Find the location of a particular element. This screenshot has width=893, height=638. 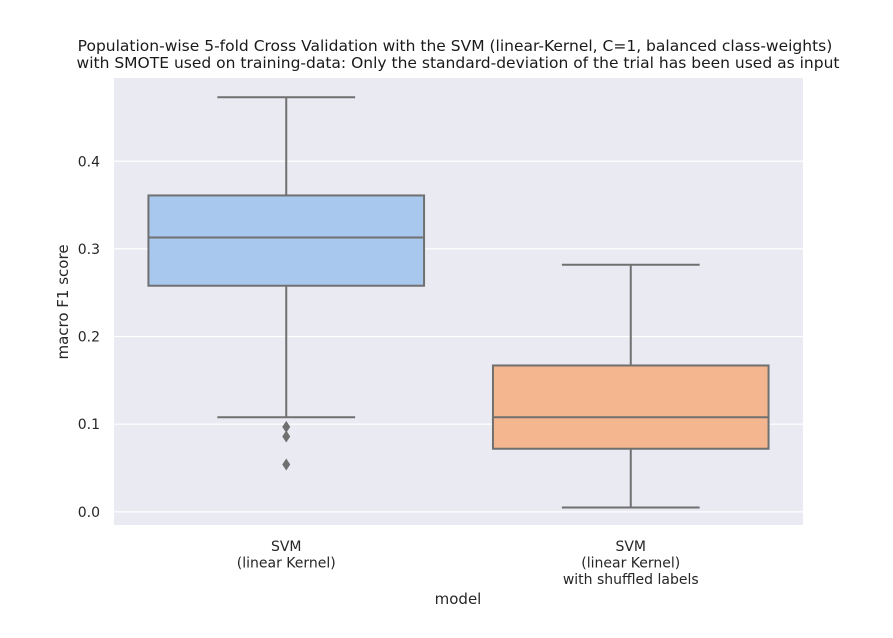

y-tick-label: 0.2 is located at coordinates (89, 338).